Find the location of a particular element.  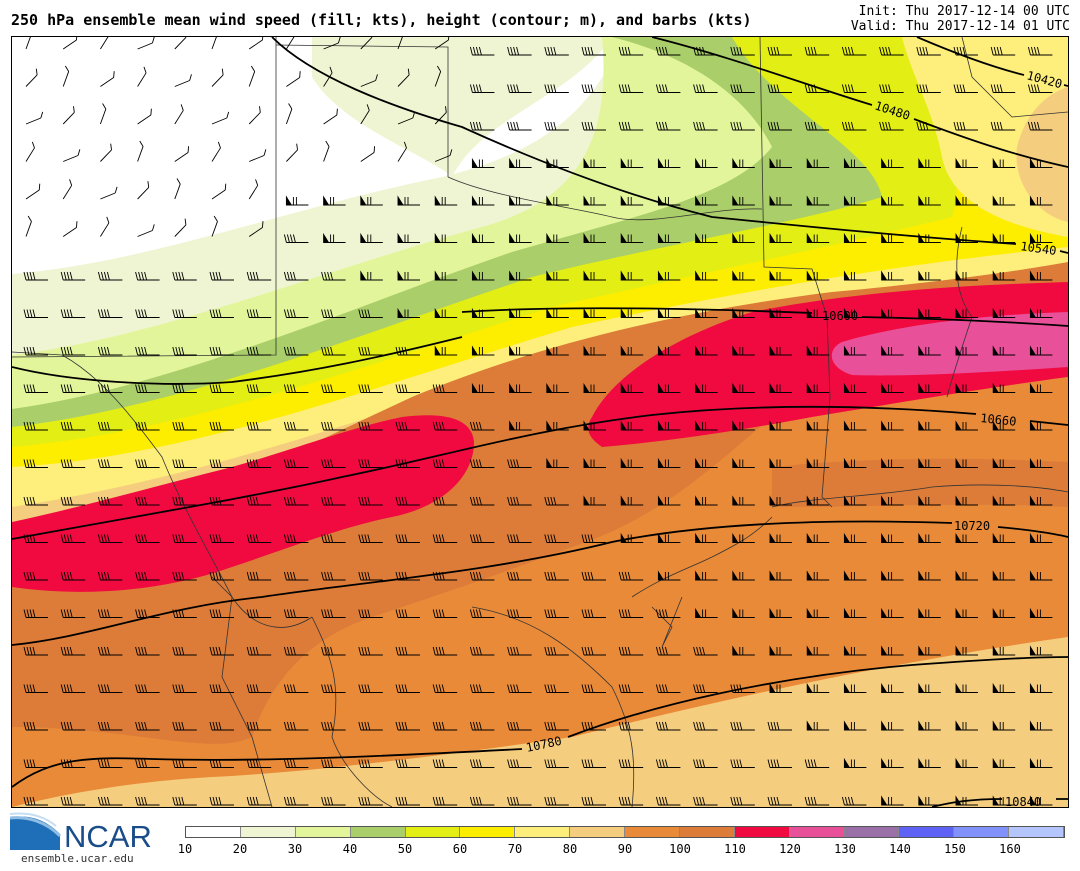

colorbar-tick-label: 20 is located at coordinates (240, 849).